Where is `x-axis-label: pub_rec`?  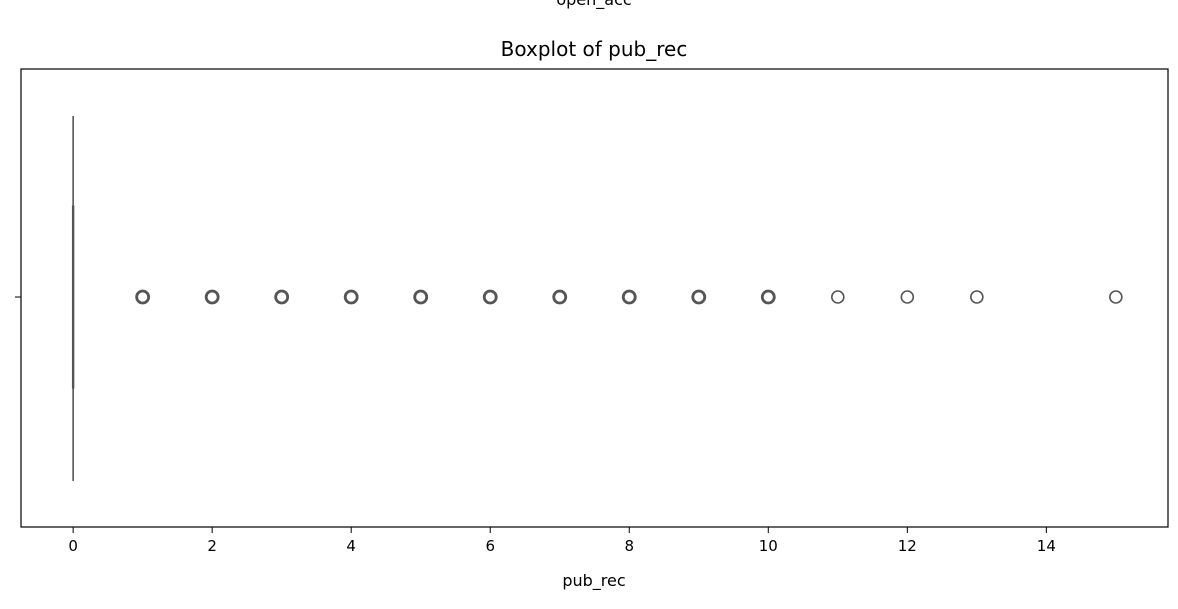 x-axis-label: pub_rec is located at coordinates (593, 581).